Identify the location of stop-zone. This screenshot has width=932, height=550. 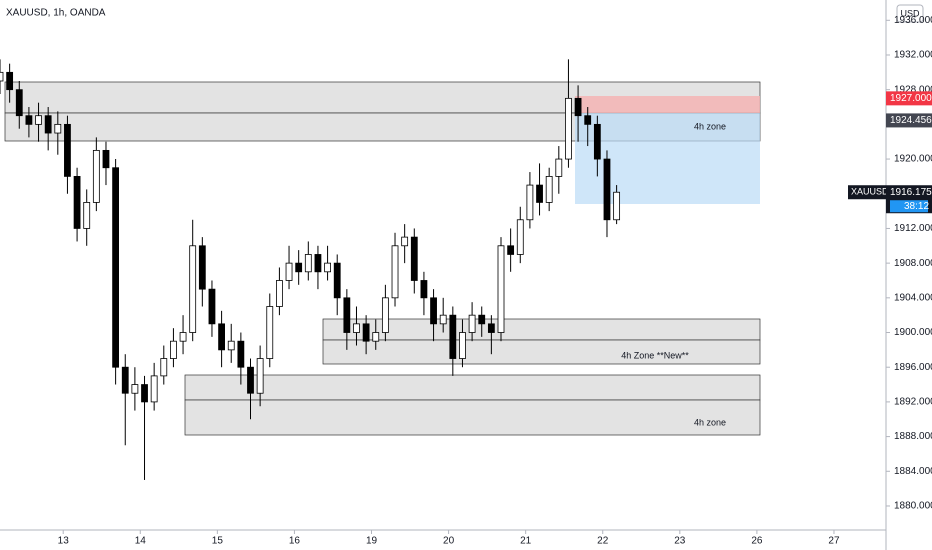
(667, 104).